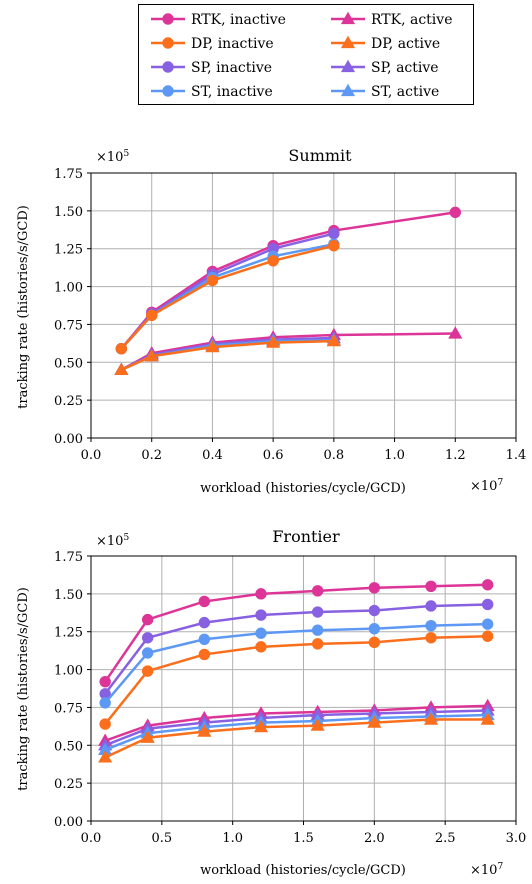 The width and height of the screenshot is (532, 884). Describe the element at coordinates (231, 68) in the screenshot. I see `legend-label: SP, inactive` at that location.